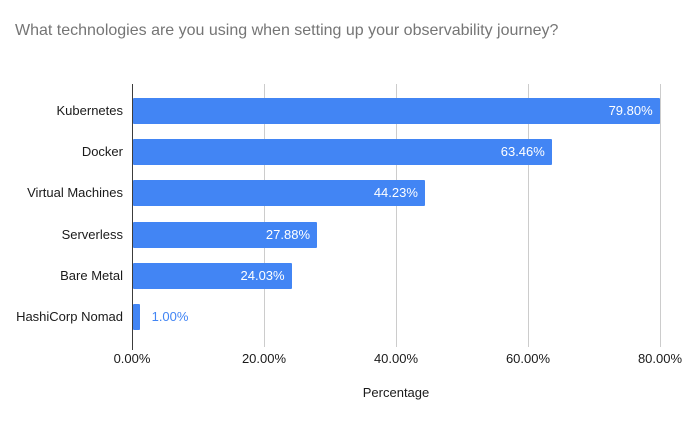  Describe the element at coordinates (262, 275) in the screenshot. I see `bar-value-label: 24.03%` at that location.